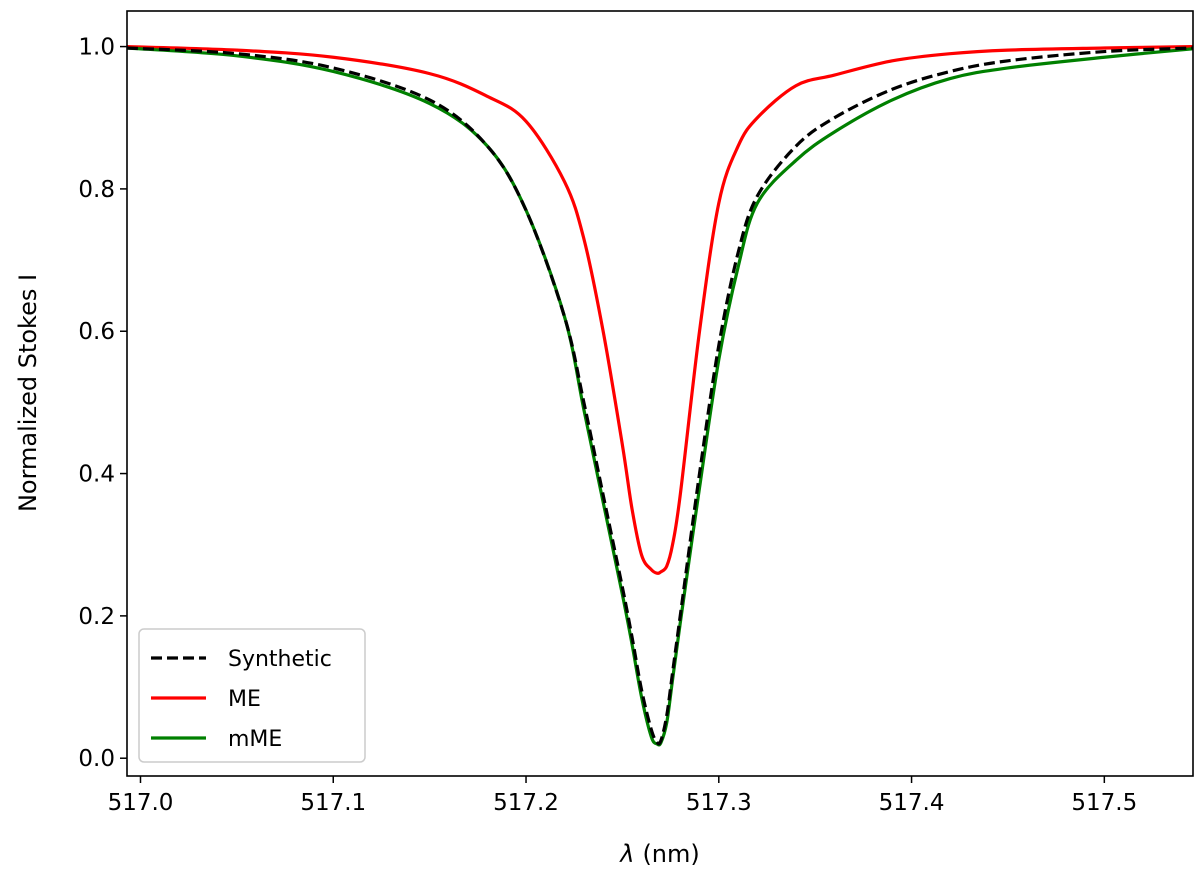  I want to click on y-tick-label: 1.0, so click(96, 48).